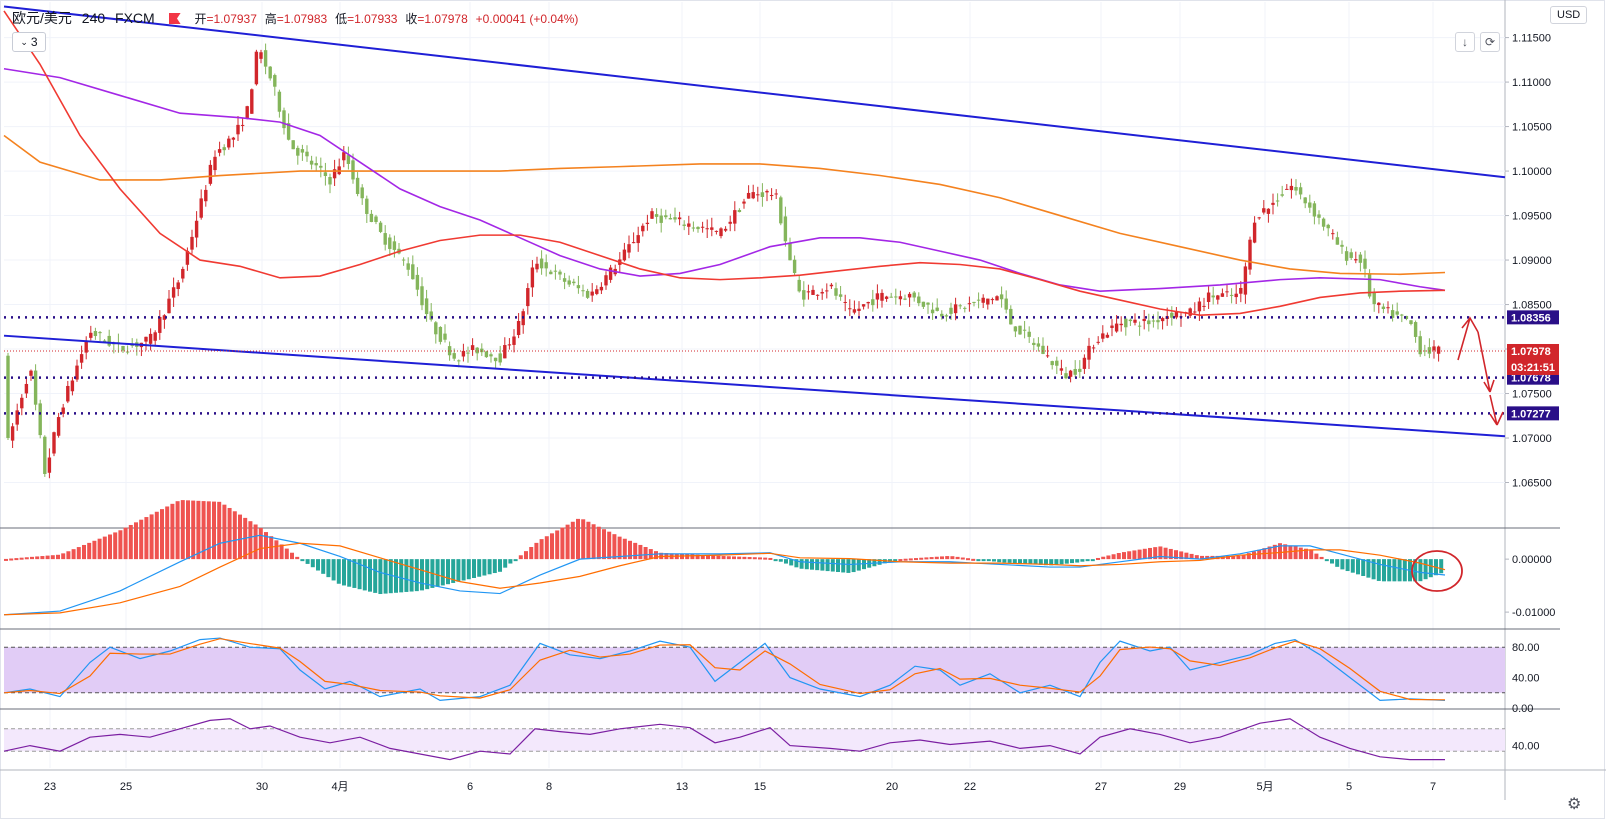 The image size is (1606, 825). Describe the element at coordinates (1569, 15) in the screenshot. I see `currency-badge: USD` at that location.